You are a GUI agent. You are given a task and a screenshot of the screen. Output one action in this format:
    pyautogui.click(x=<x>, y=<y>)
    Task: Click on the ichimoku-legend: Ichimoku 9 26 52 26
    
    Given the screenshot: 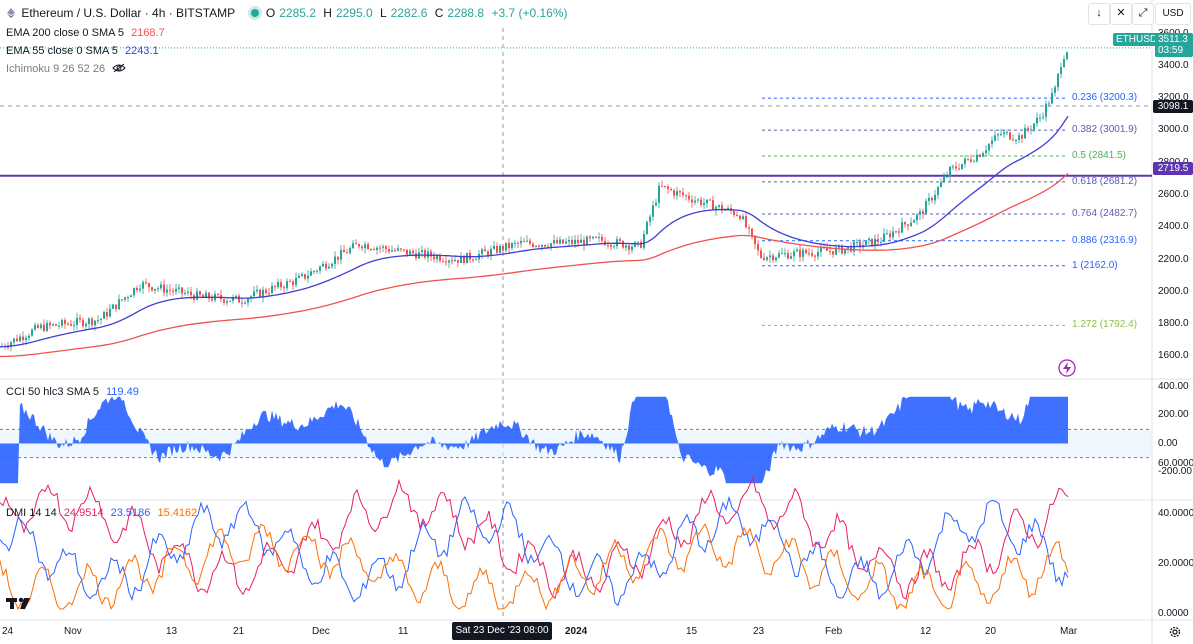 What is the action you would take?
    pyautogui.click(x=66, y=69)
    